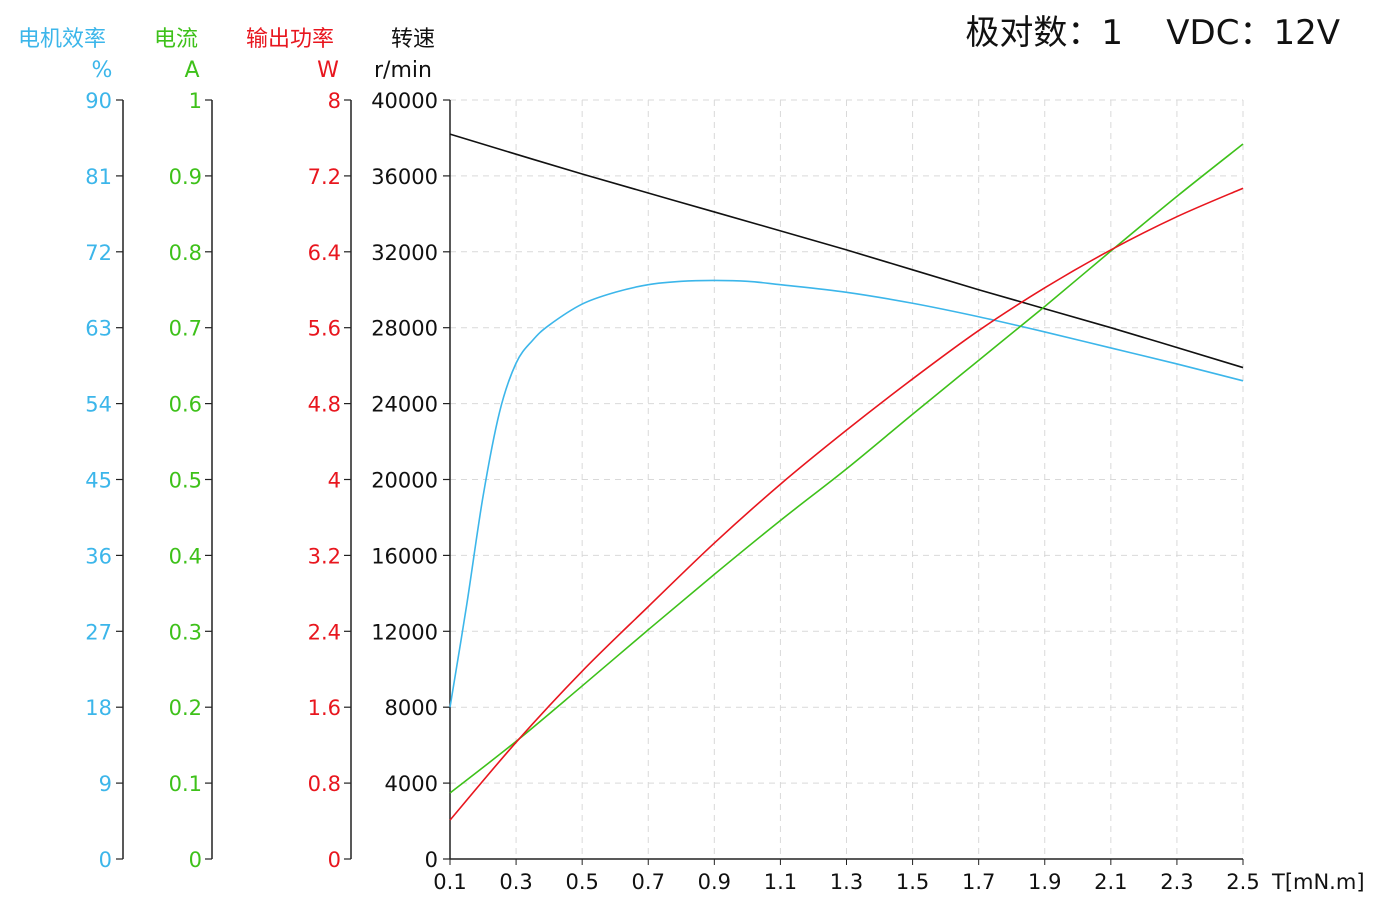  What do you see at coordinates (411, 708) in the screenshot?
I see `speed-tick-label: 8000` at bounding box center [411, 708].